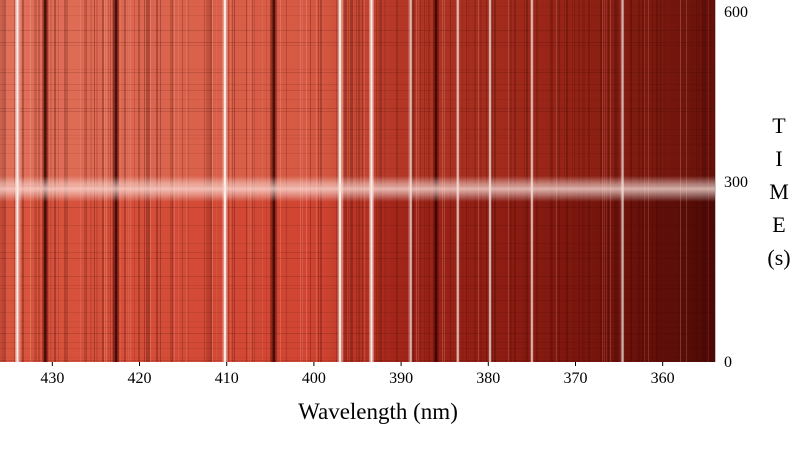 The height and width of the screenshot is (450, 800). What do you see at coordinates (778, 158) in the screenshot?
I see `y-axis-label-char: I` at bounding box center [778, 158].